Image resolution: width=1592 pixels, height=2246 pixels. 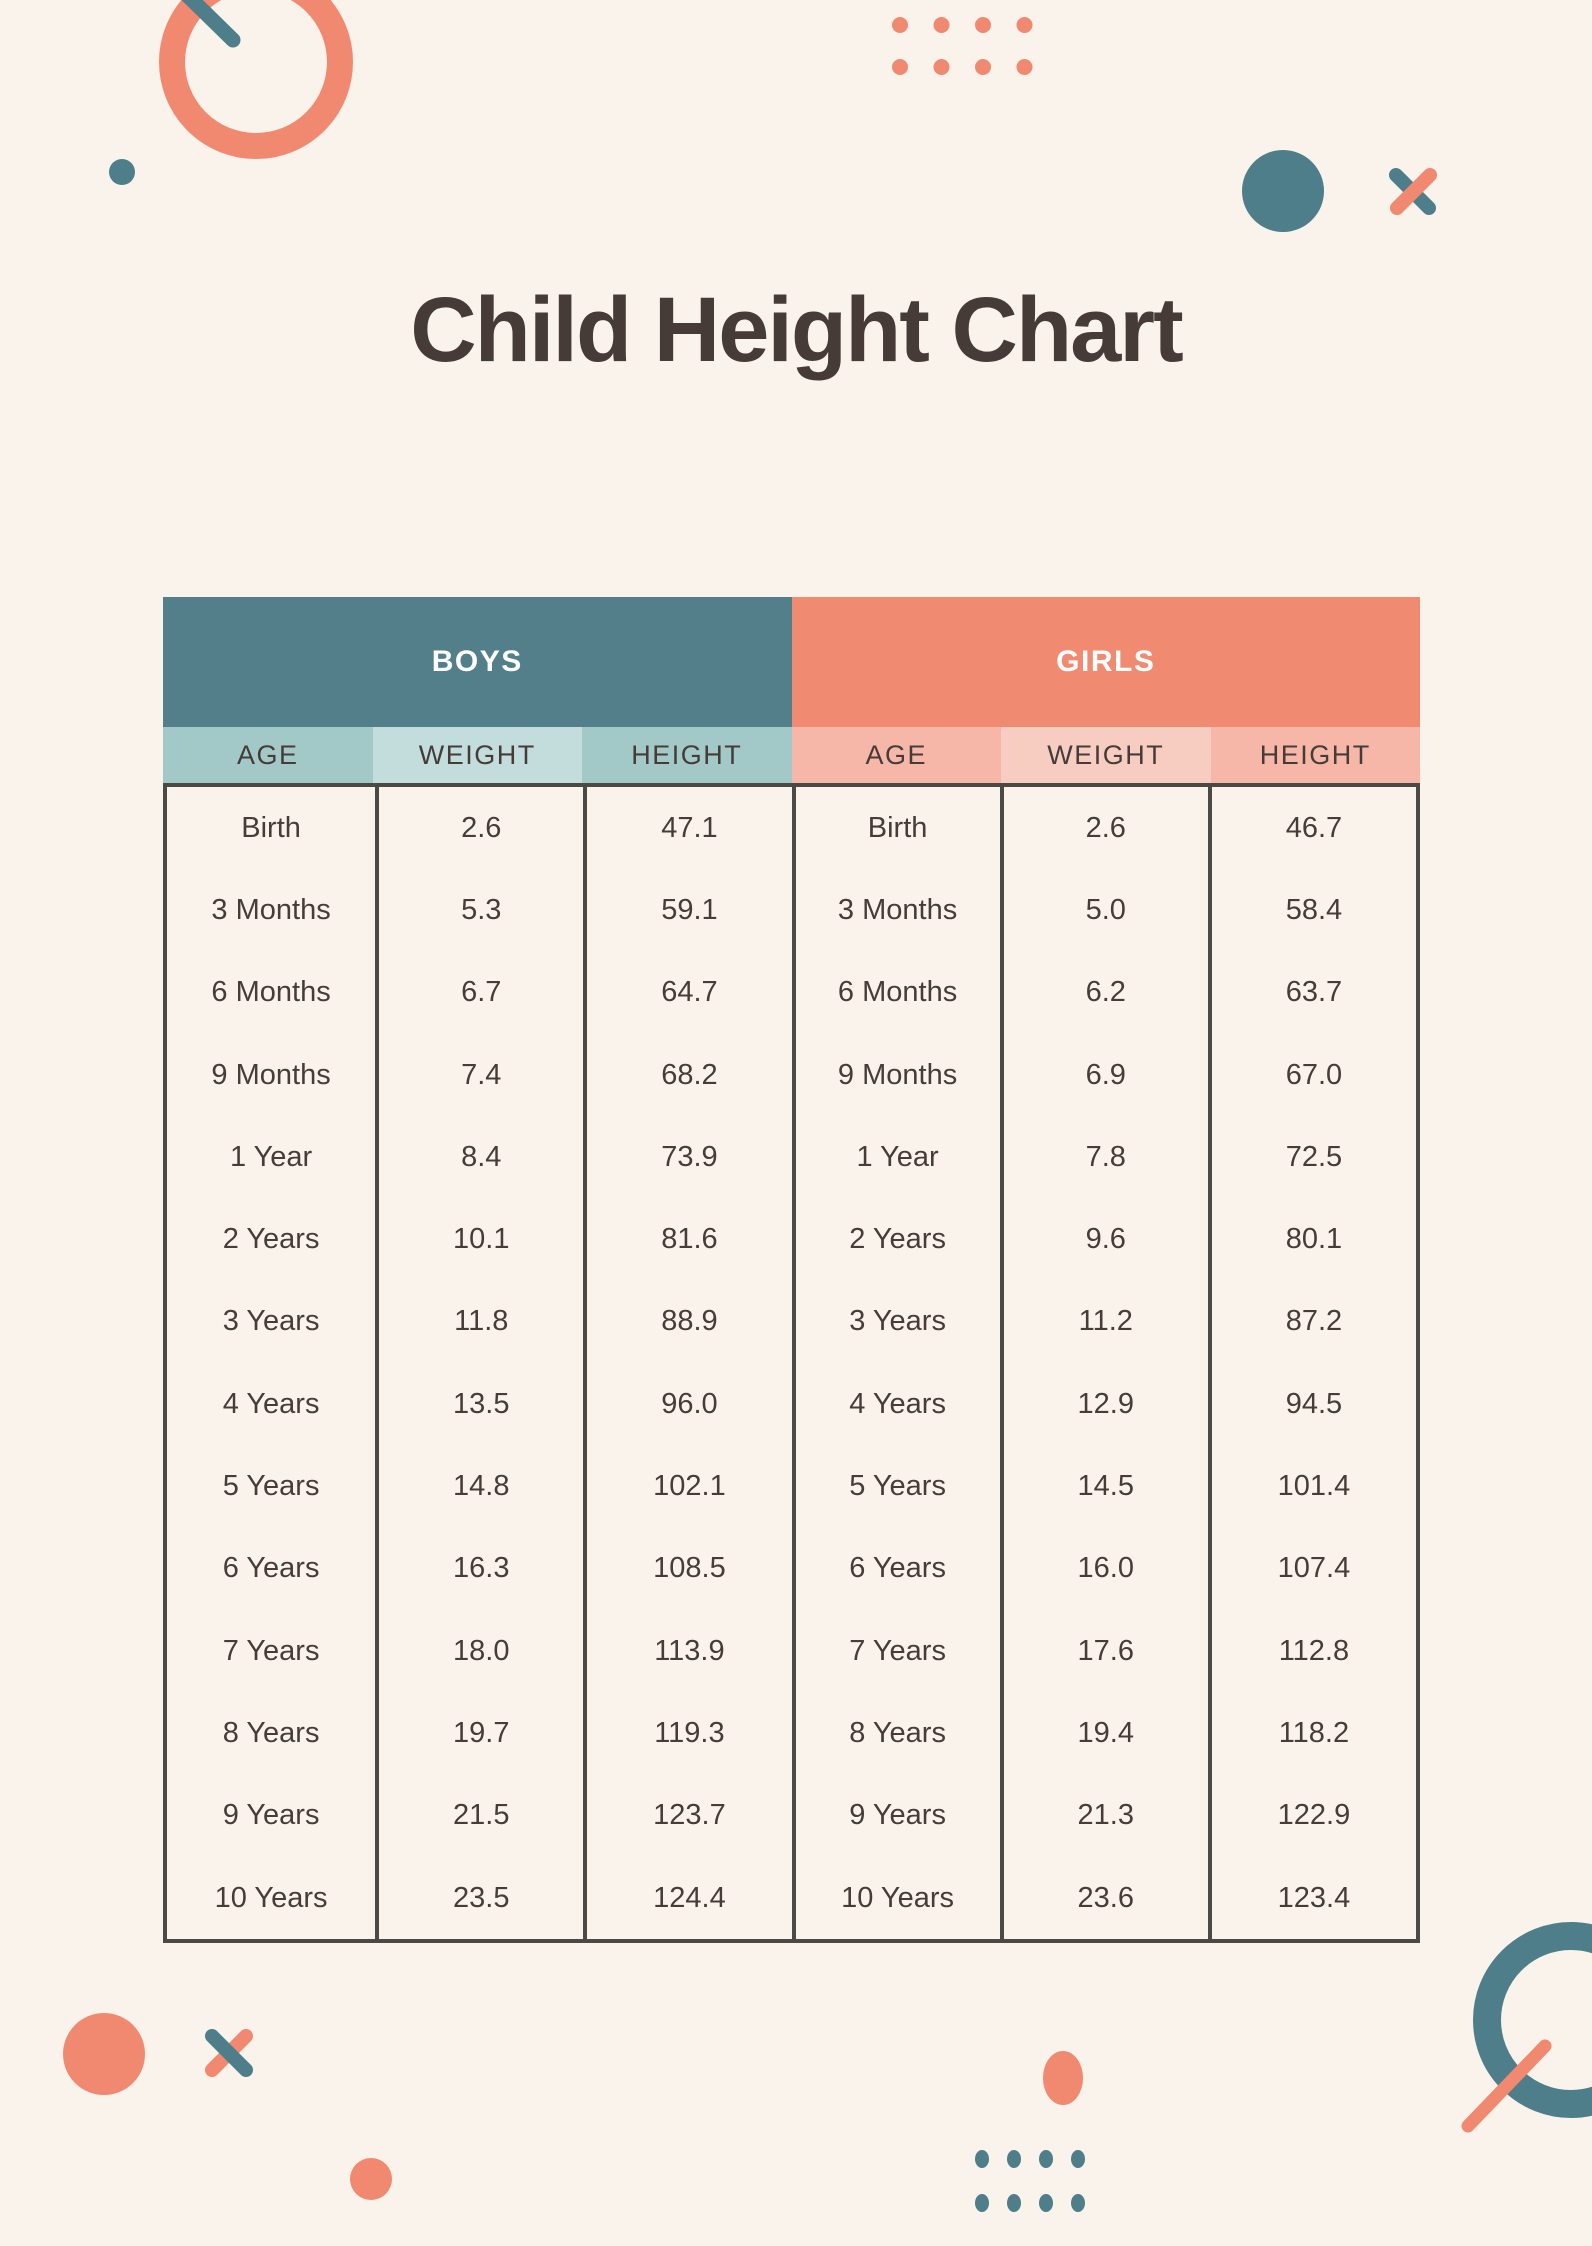 What do you see at coordinates (1311, 1157) in the screenshot?
I see `table-cell: 72.5` at bounding box center [1311, 1157].